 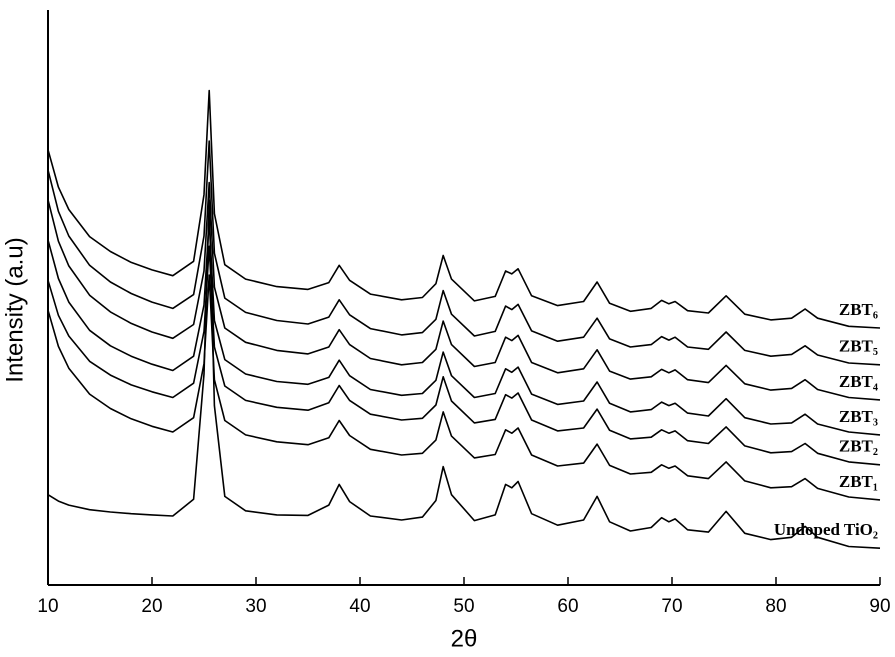 I want to click on y-axis-title: Intensity (a.u), so click(x=14, y=309).